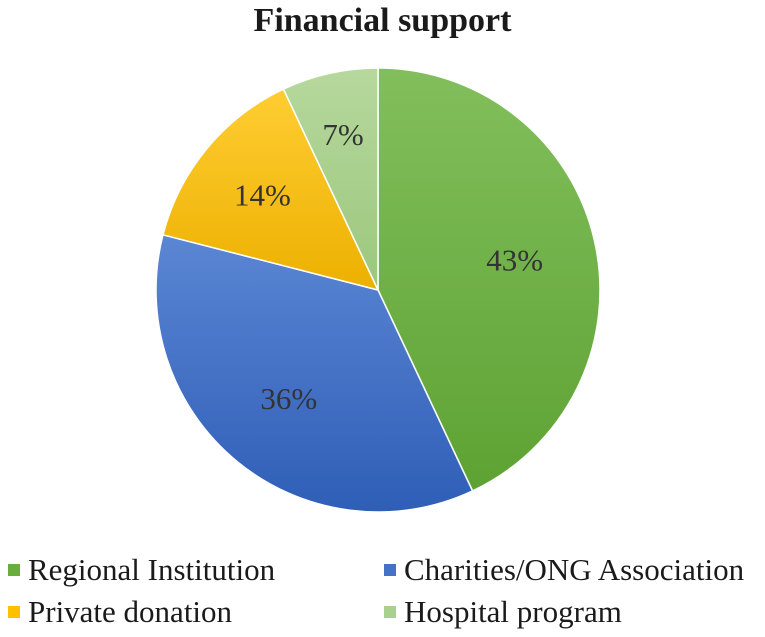  I want to click on legend-label: Regional Institution, so click(152, 569).